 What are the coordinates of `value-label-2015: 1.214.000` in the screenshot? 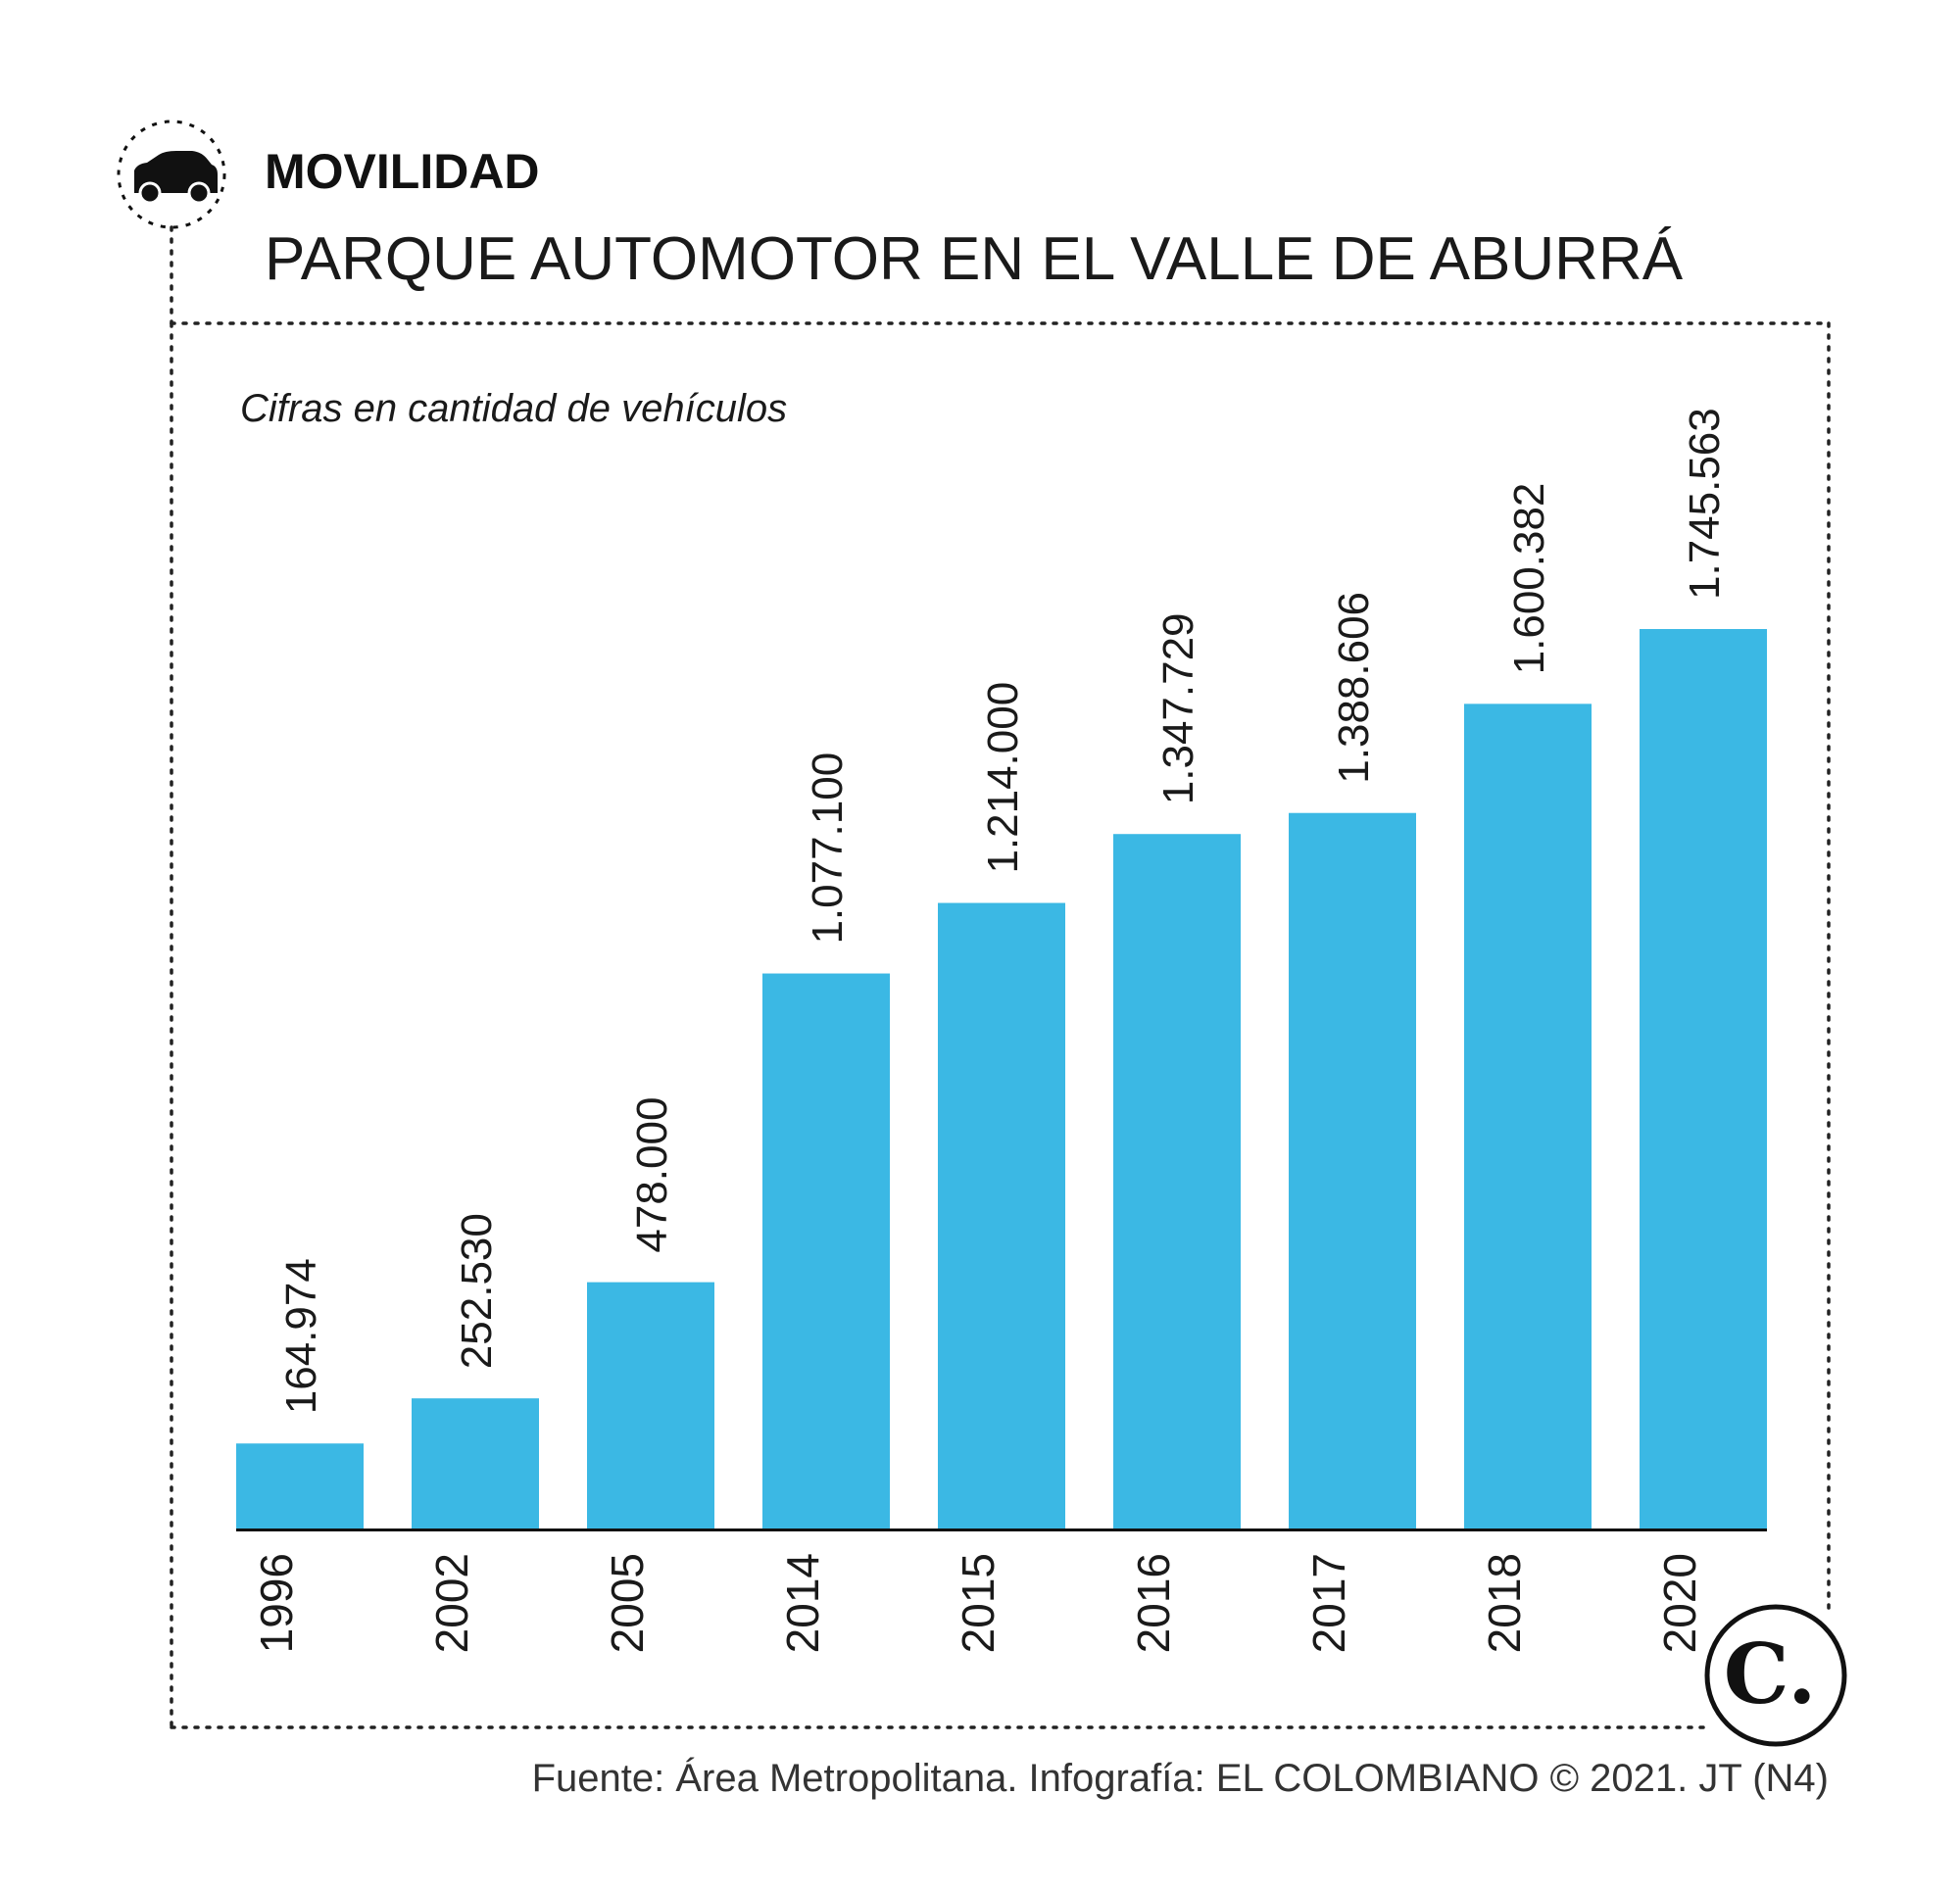 It's located at (1003, 778).